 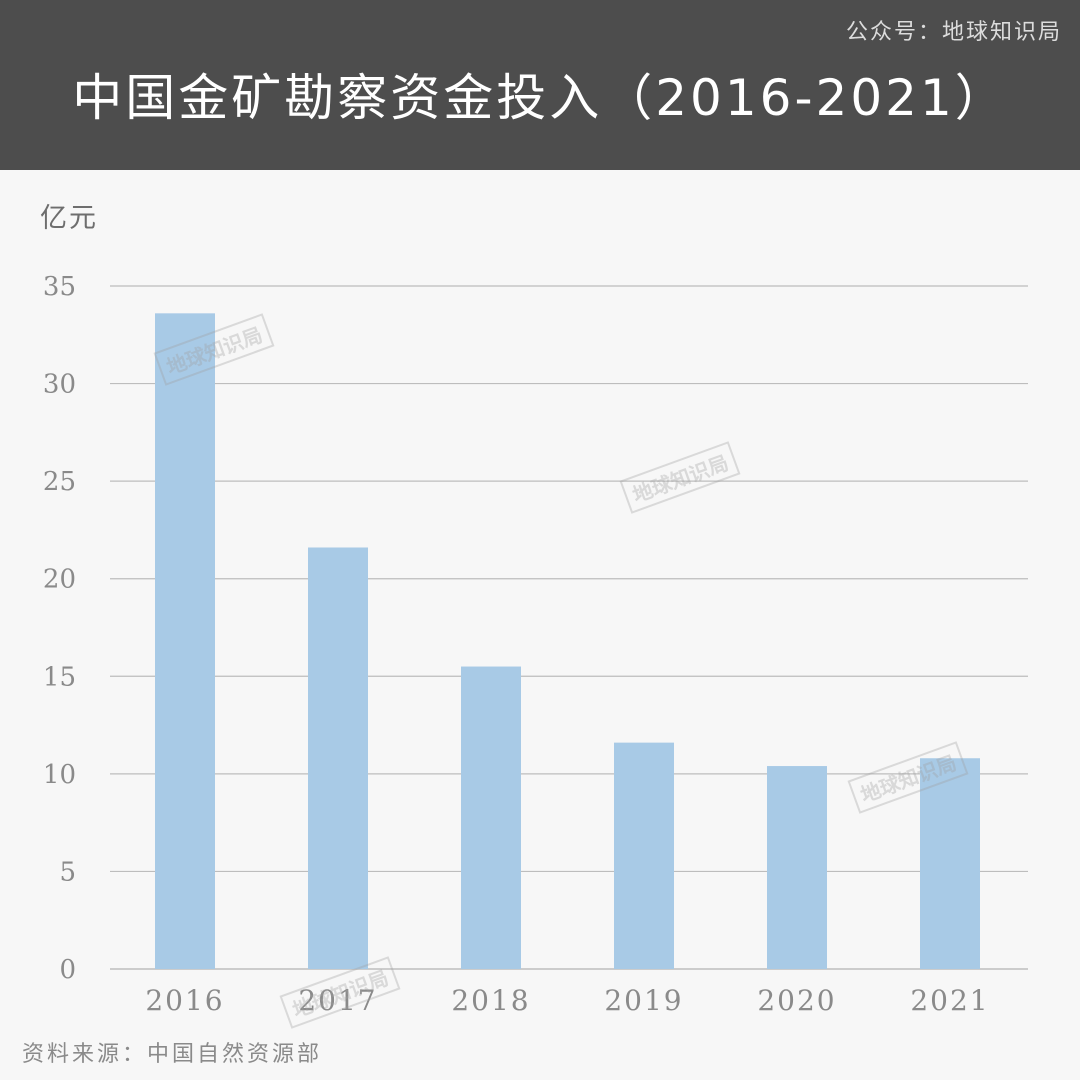 What do you see at coordinates (490, 1000) in the screenshot?
I see `x-tick-label: 2018` at bounding box center [490, 1000].